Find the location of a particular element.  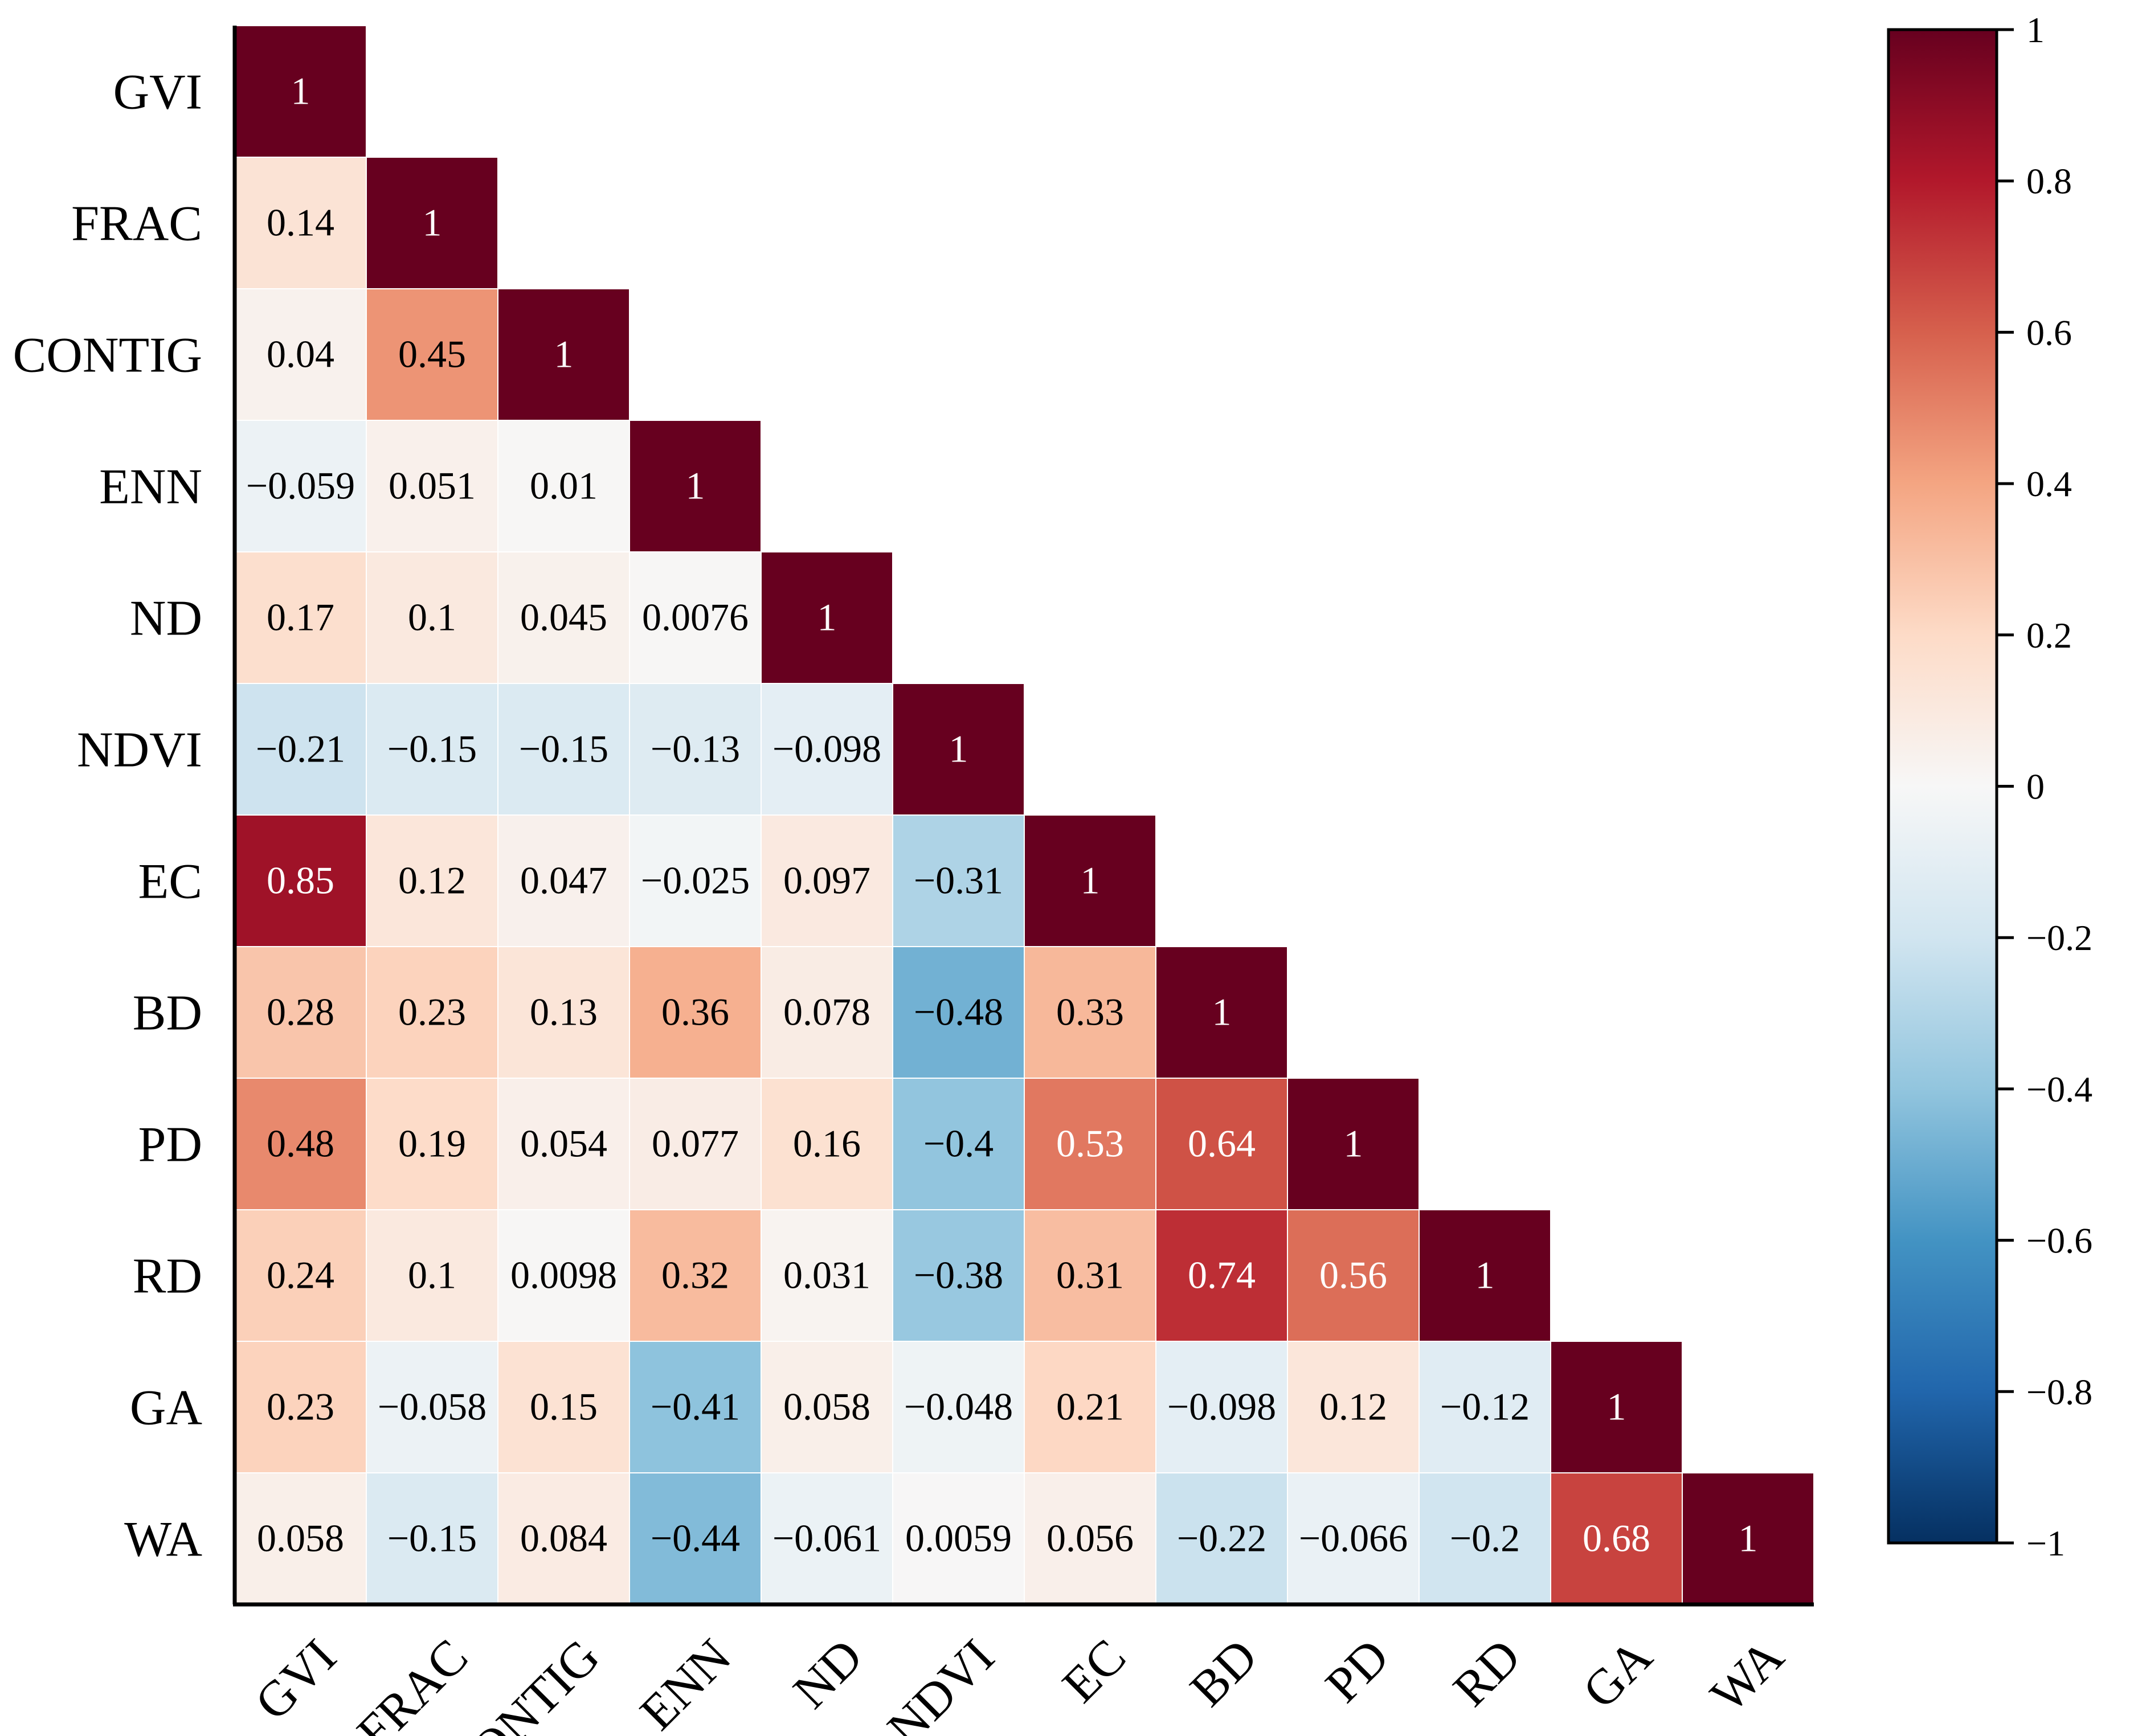

cell-value-label: 0.36 is located at coordinates (695, 1012).